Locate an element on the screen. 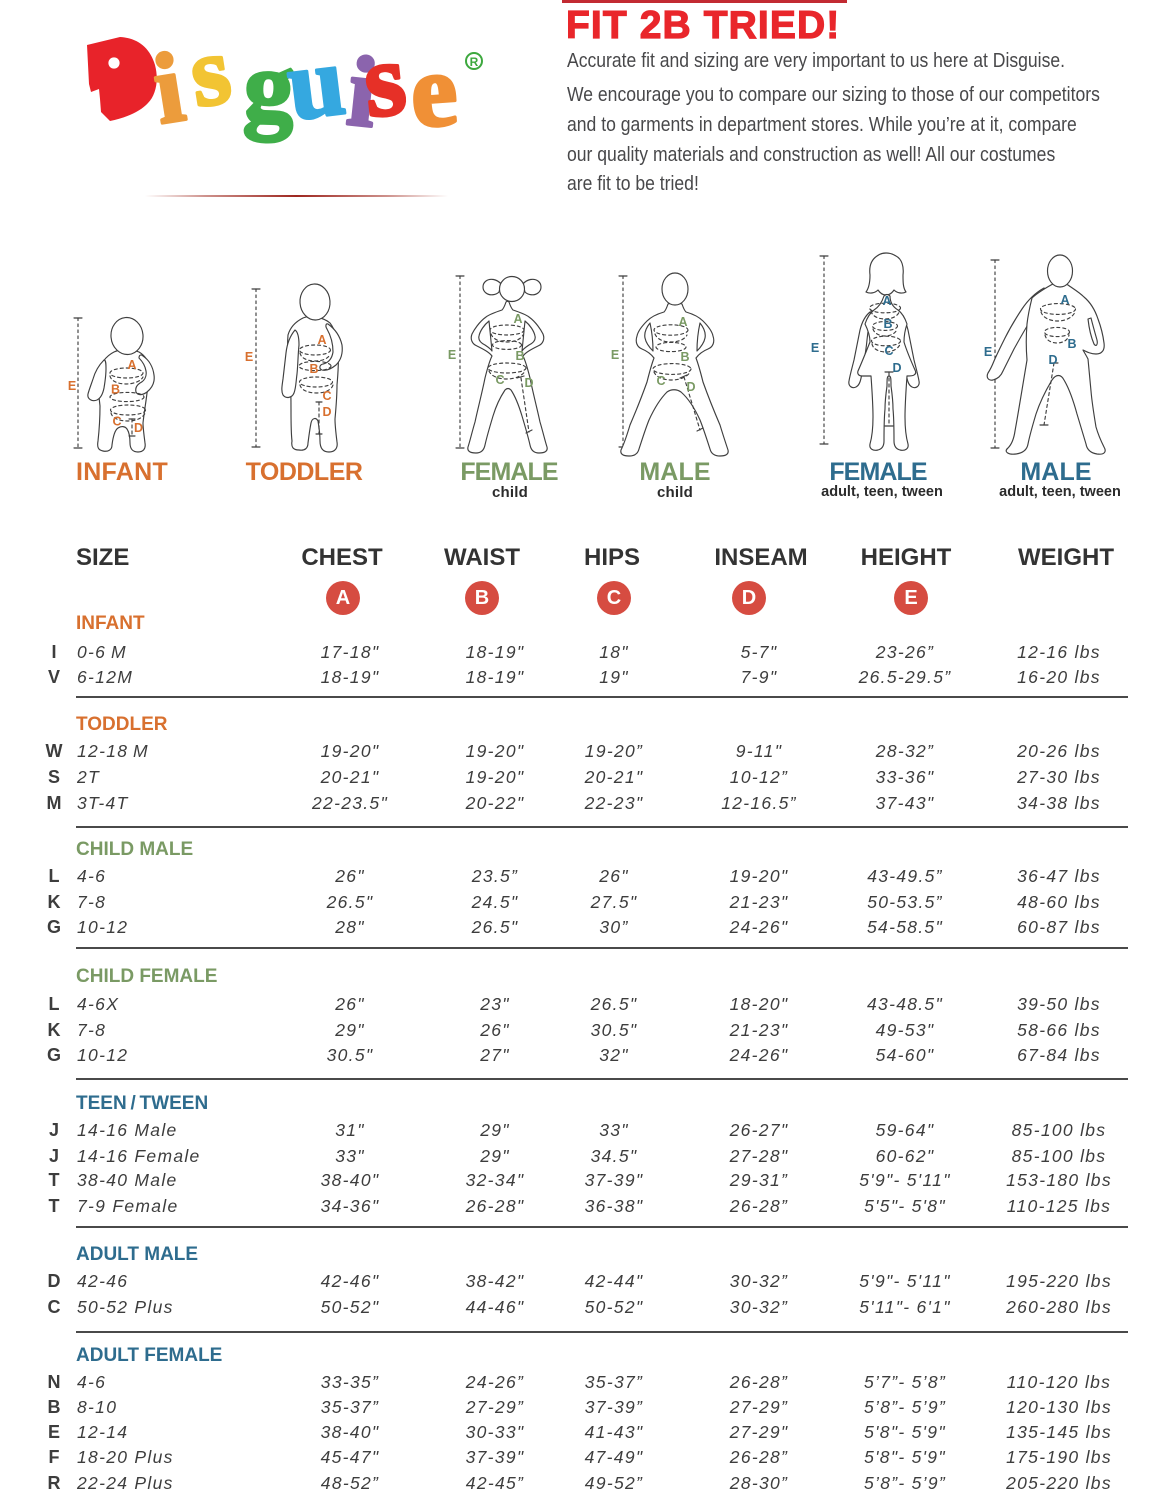 The width and height of the screenshot is (1159, 1500). svg-text: e is located at coordinates (434, 91).